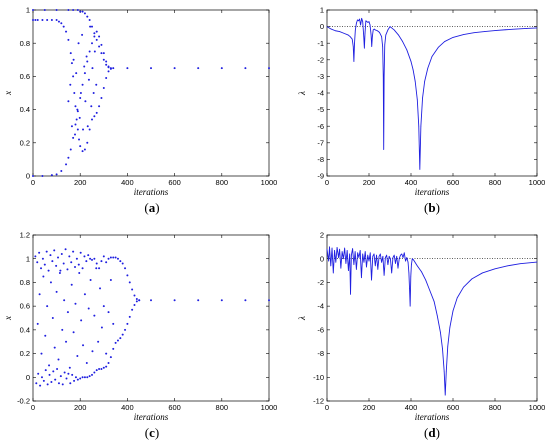 This screenshot has height=447, width=550. Describe the element at coordinates (432, 432) in the screenshot. I see `caption-letter: d` at that location.